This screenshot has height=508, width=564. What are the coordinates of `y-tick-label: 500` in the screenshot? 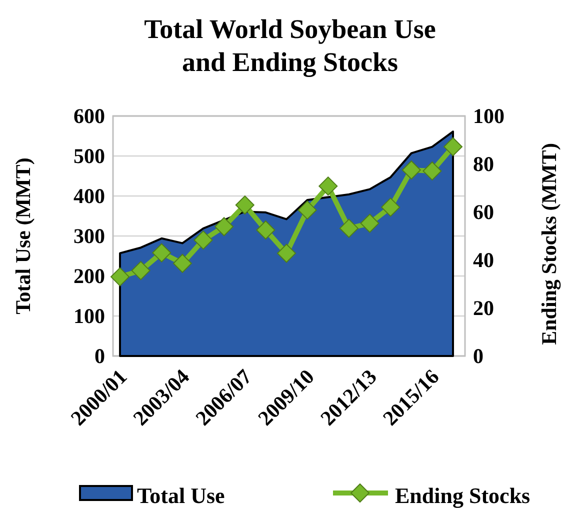 It's located at (89, 156).